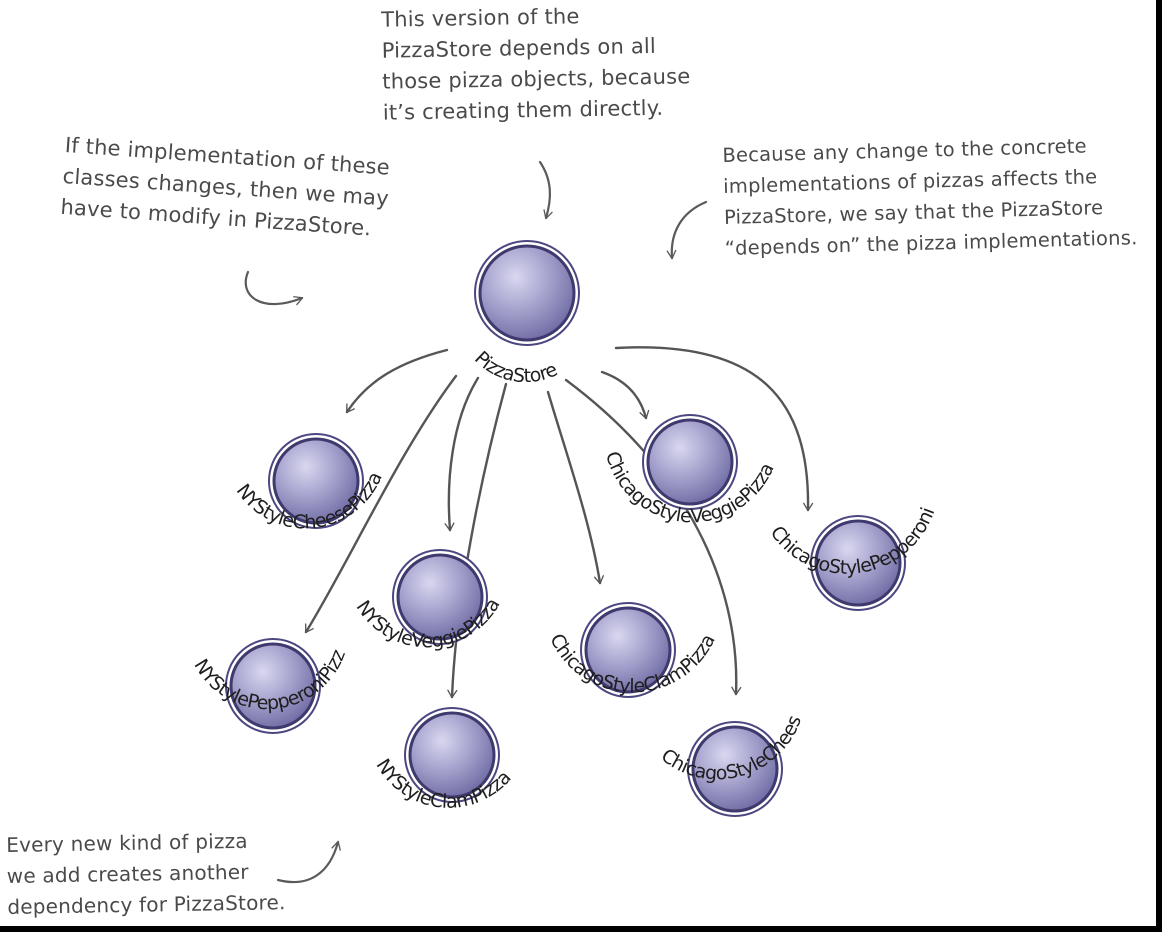 The height and width of the screenshot is (932, 1162). Describe the element at coordinates (273, 686) in the screenshot. I see `ny-pepperoni-ball` at that location.